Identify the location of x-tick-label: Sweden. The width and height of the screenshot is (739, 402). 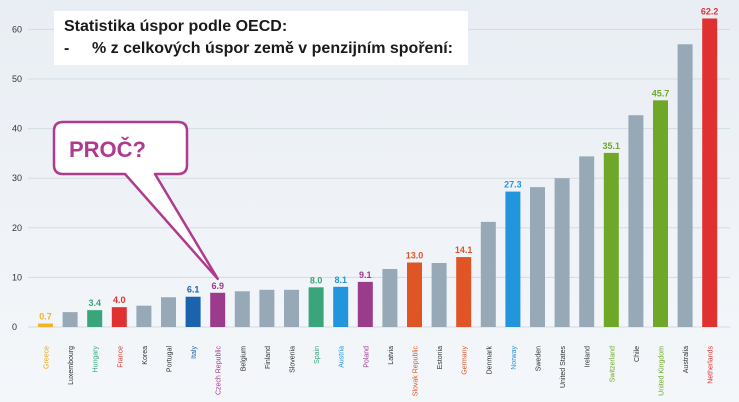
(539, 358).